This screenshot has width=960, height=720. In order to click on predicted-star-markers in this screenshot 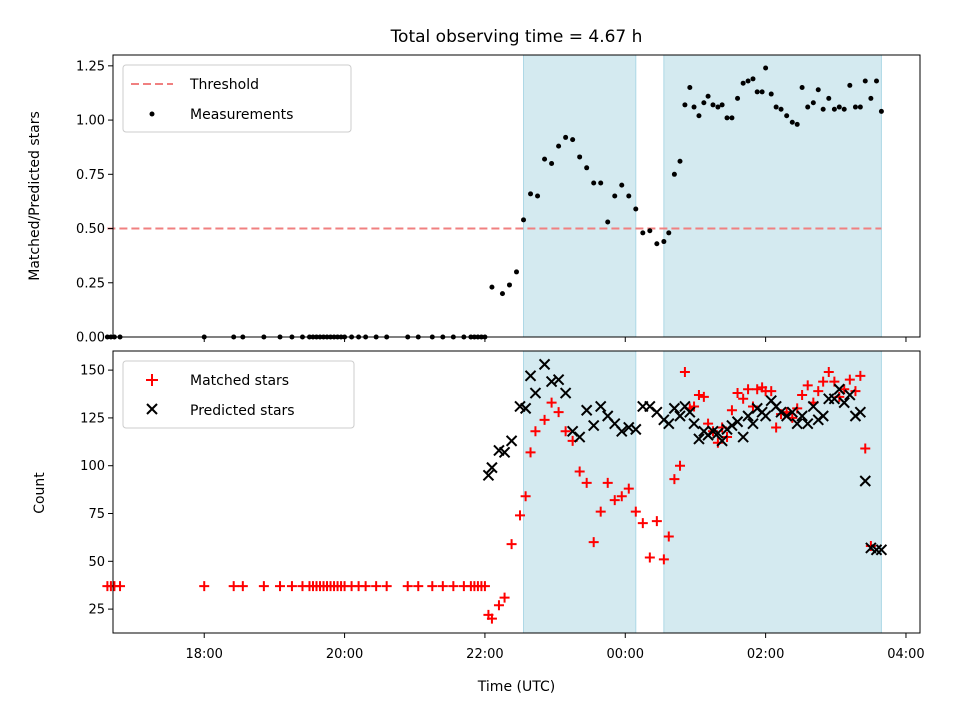, I will do `click(685, 457)`.